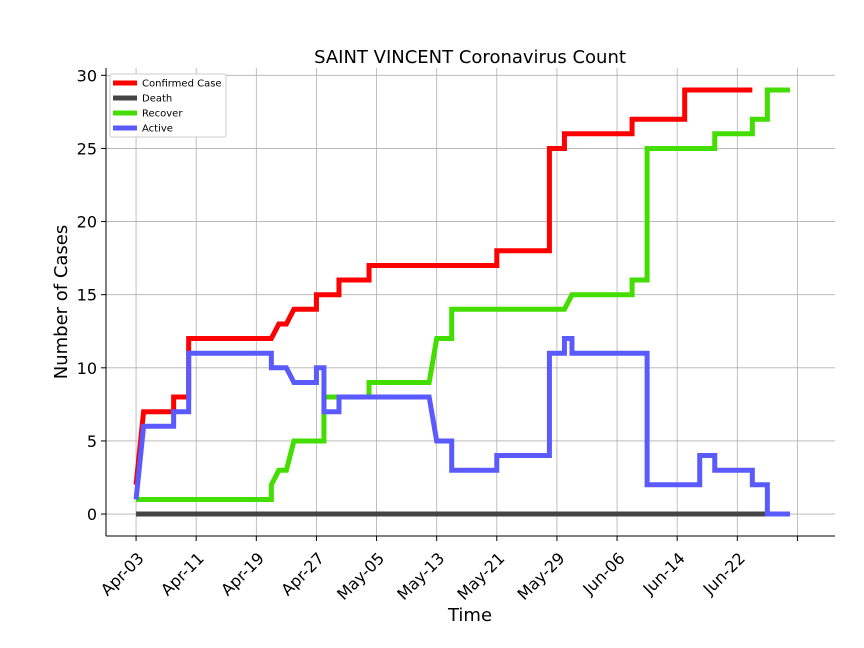 Image resolution: width=864 pixels, height=648 pixels. What do you see at coordinates (469, 615) in the screenshot?
I see `x-axis-title: Time` at bounding box center [469, 615].